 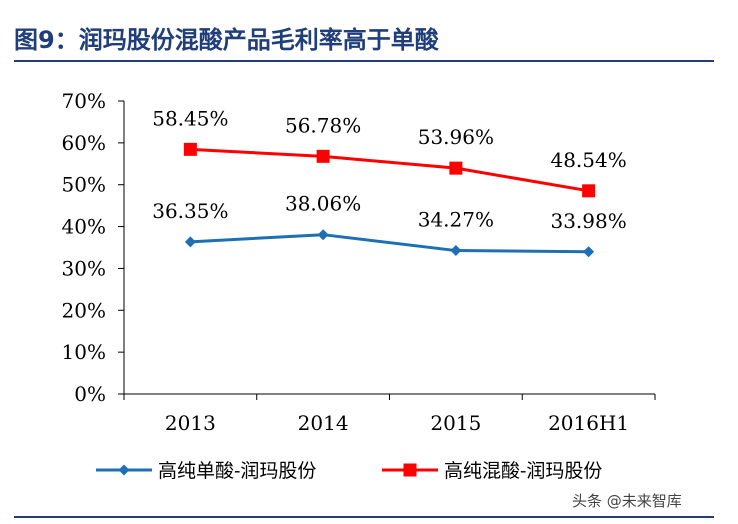 What do you see at coordinates (190, 118) in the screenshot?
I see `data-label: 58.45%` at bounding box center [190, 118].